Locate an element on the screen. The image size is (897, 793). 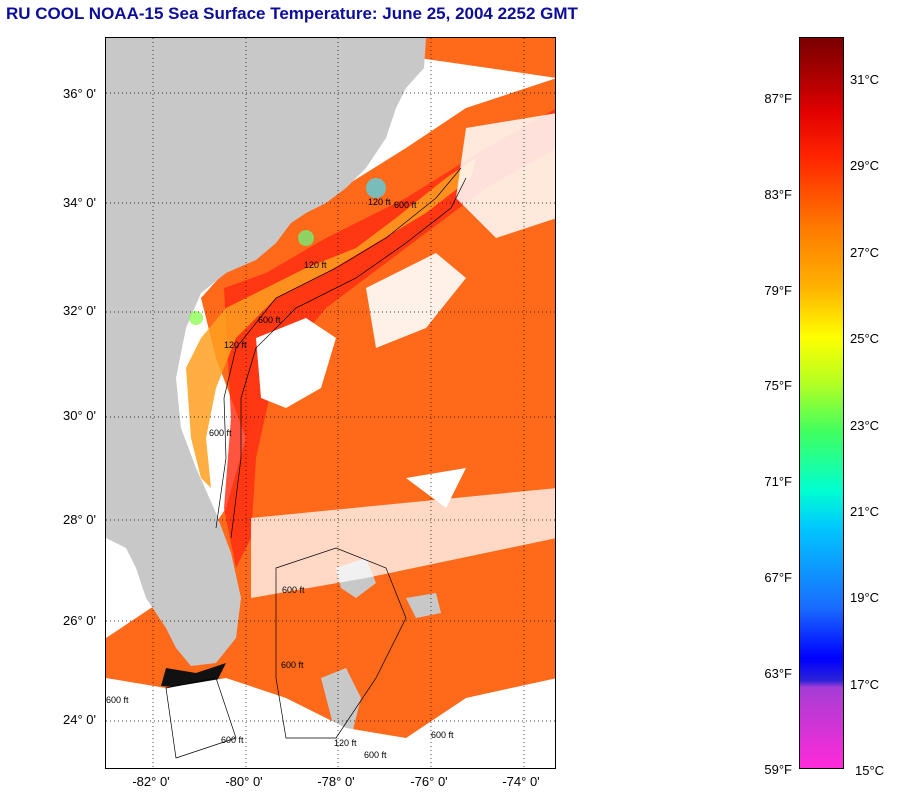
no-data-south is located at coordinates (330, 723).